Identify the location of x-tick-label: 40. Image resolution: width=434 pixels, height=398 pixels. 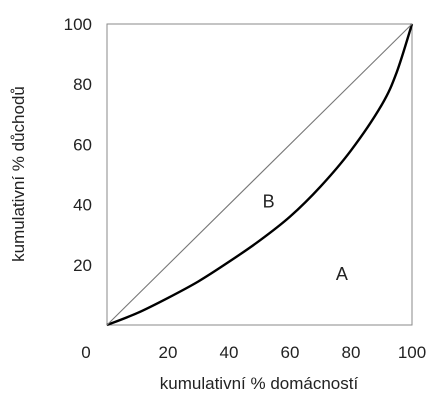
(229, 352).